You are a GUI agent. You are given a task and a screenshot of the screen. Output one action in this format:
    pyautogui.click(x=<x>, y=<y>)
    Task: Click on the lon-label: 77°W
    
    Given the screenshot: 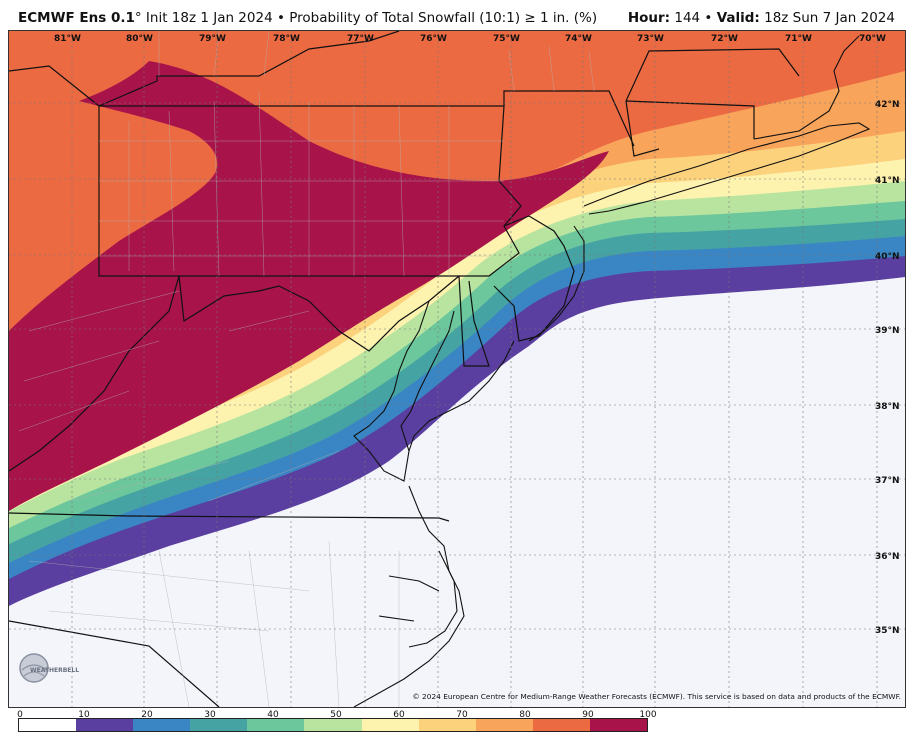 What is the action you would take?
    pyautogui.click(x=360, y=39)
    